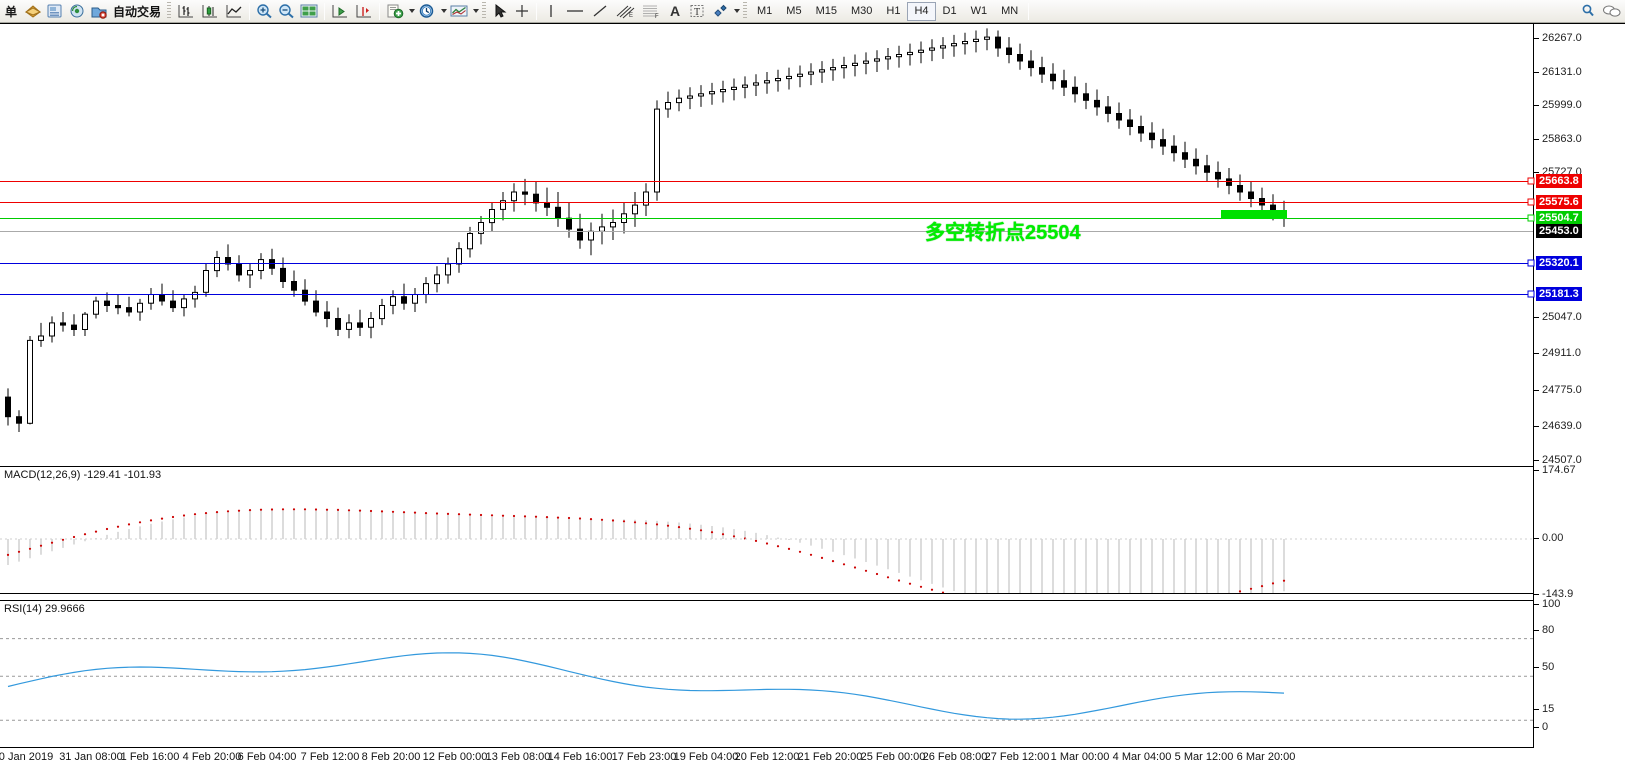  Describe the element at coordinates (979, 11) in the screenshot. I see `timeframe-w1: W1` at that location.